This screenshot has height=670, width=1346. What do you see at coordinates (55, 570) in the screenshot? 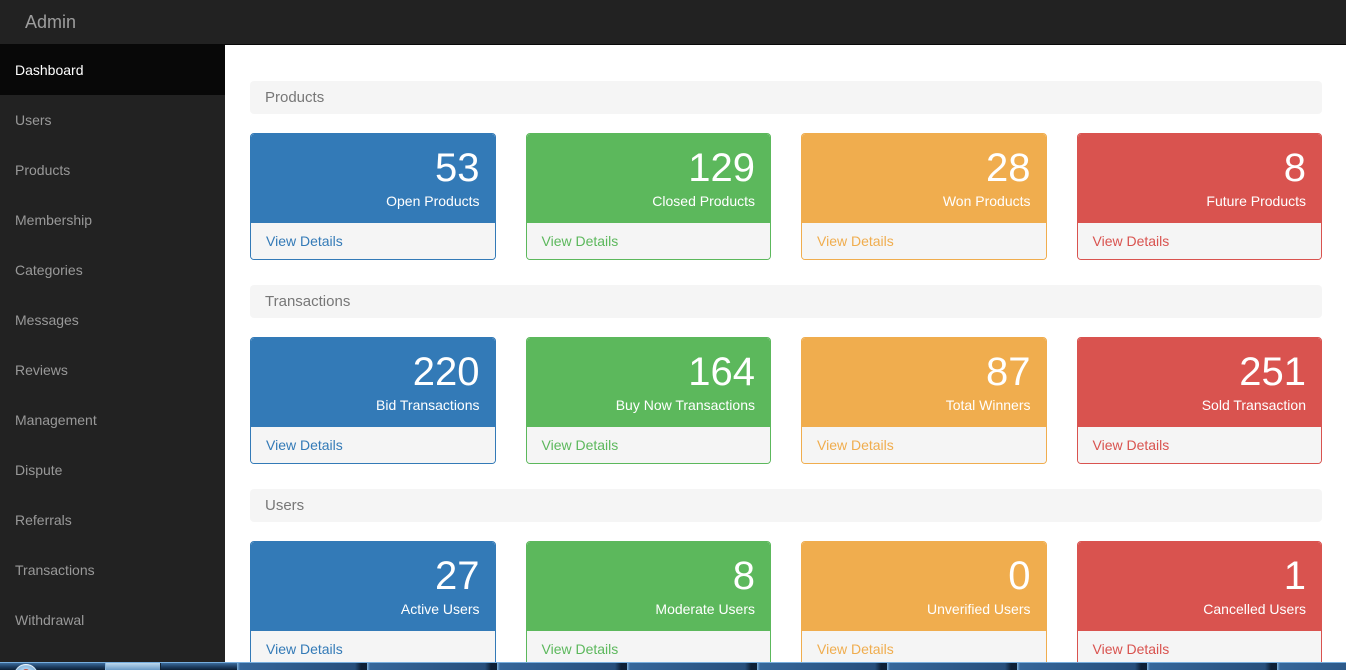
I see `sidebar-item-transactions: Transactions` at bounding box center [55, 570].